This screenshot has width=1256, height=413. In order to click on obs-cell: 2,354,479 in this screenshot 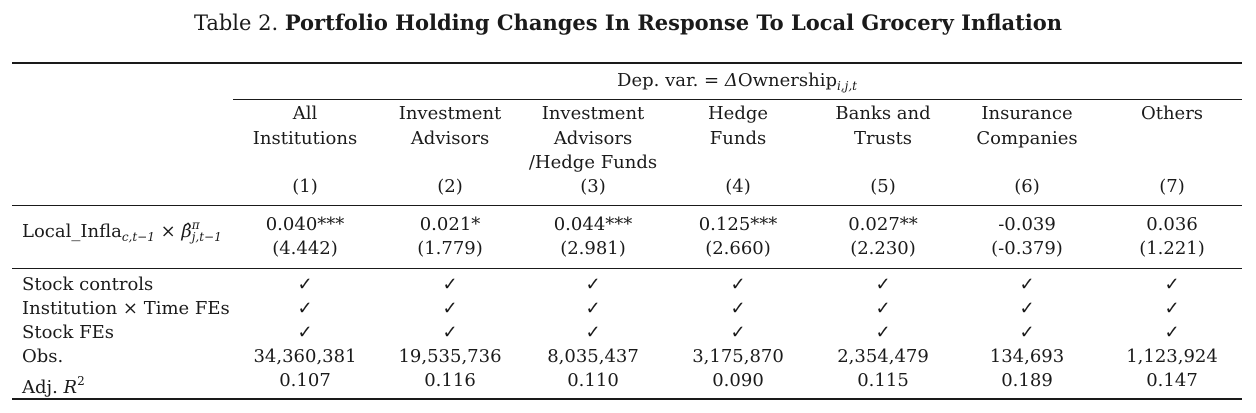, I will do `click(883, 356)`.